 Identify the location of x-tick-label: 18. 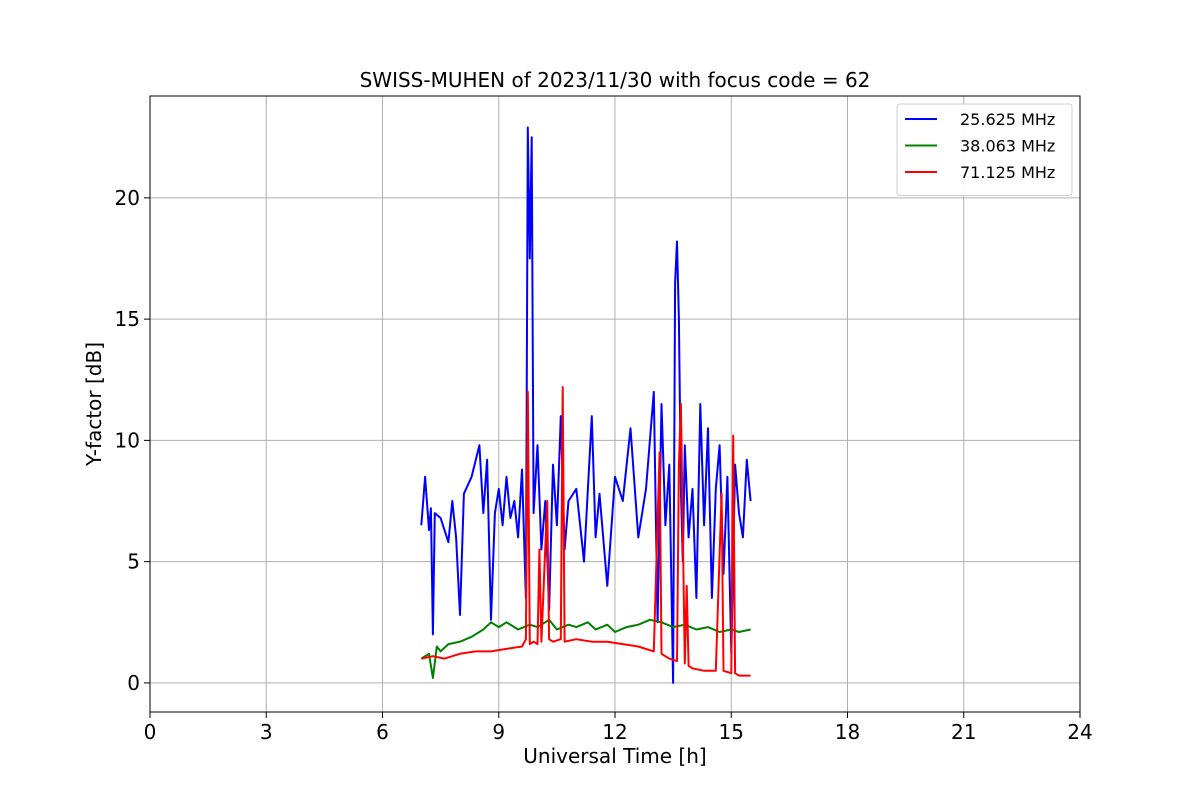
(847, 732).